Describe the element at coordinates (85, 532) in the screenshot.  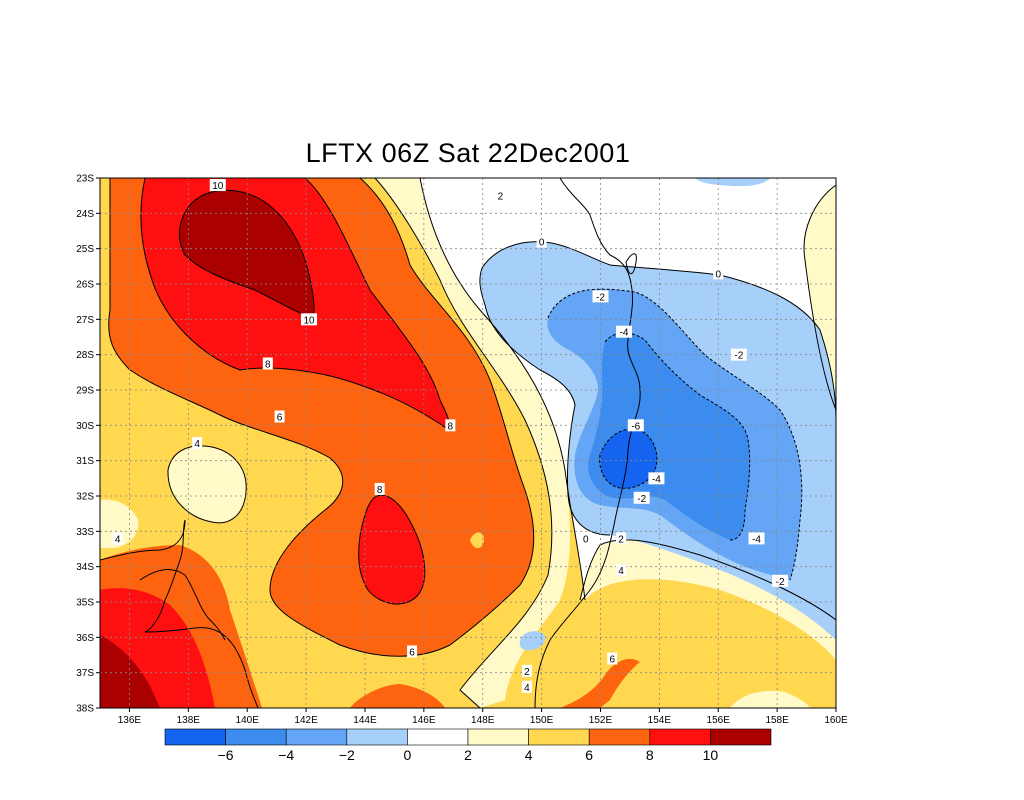
I see `y-tick-label: 33S` at that location.